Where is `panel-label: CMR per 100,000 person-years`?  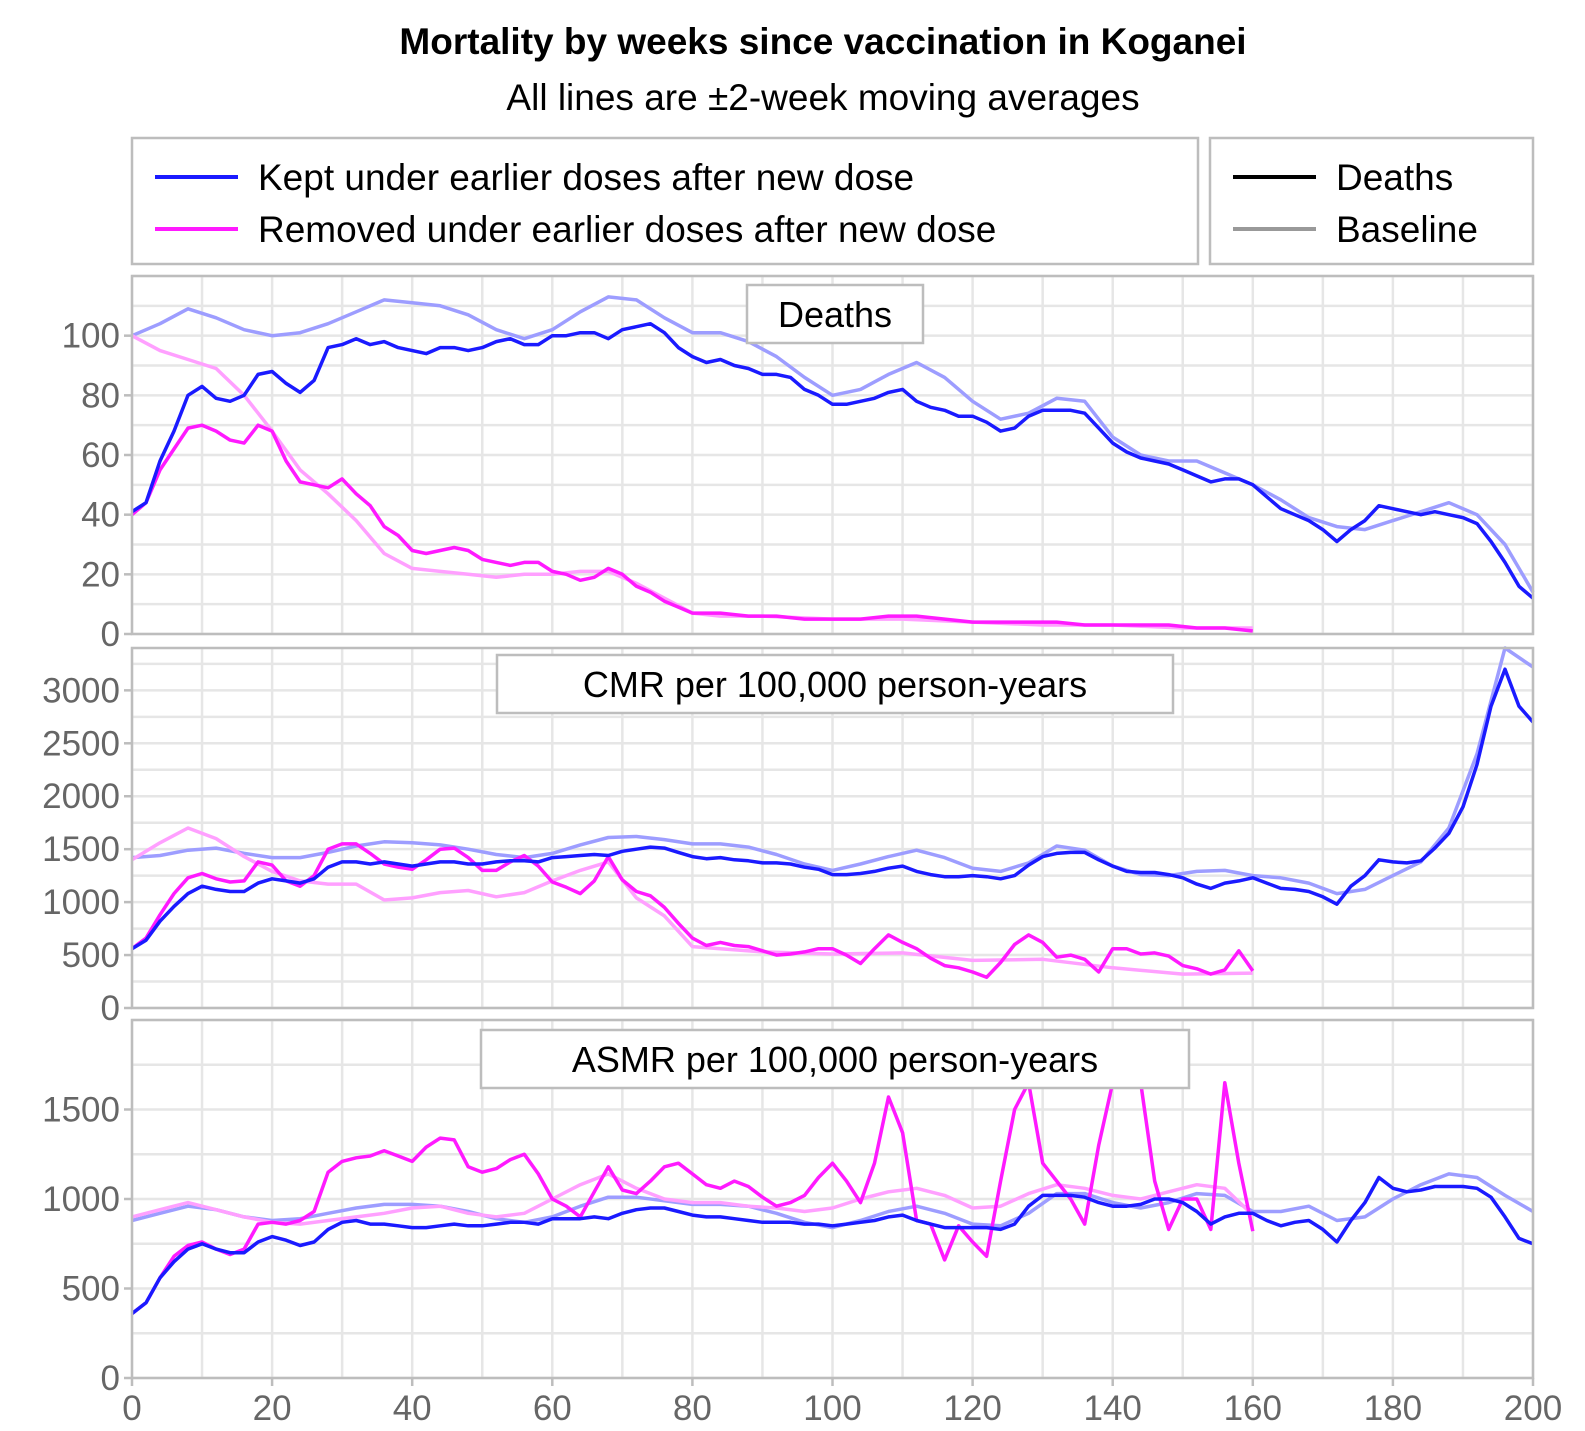 panel-label: CMR per 100,000 person-years is located at coordinates (835, 684).